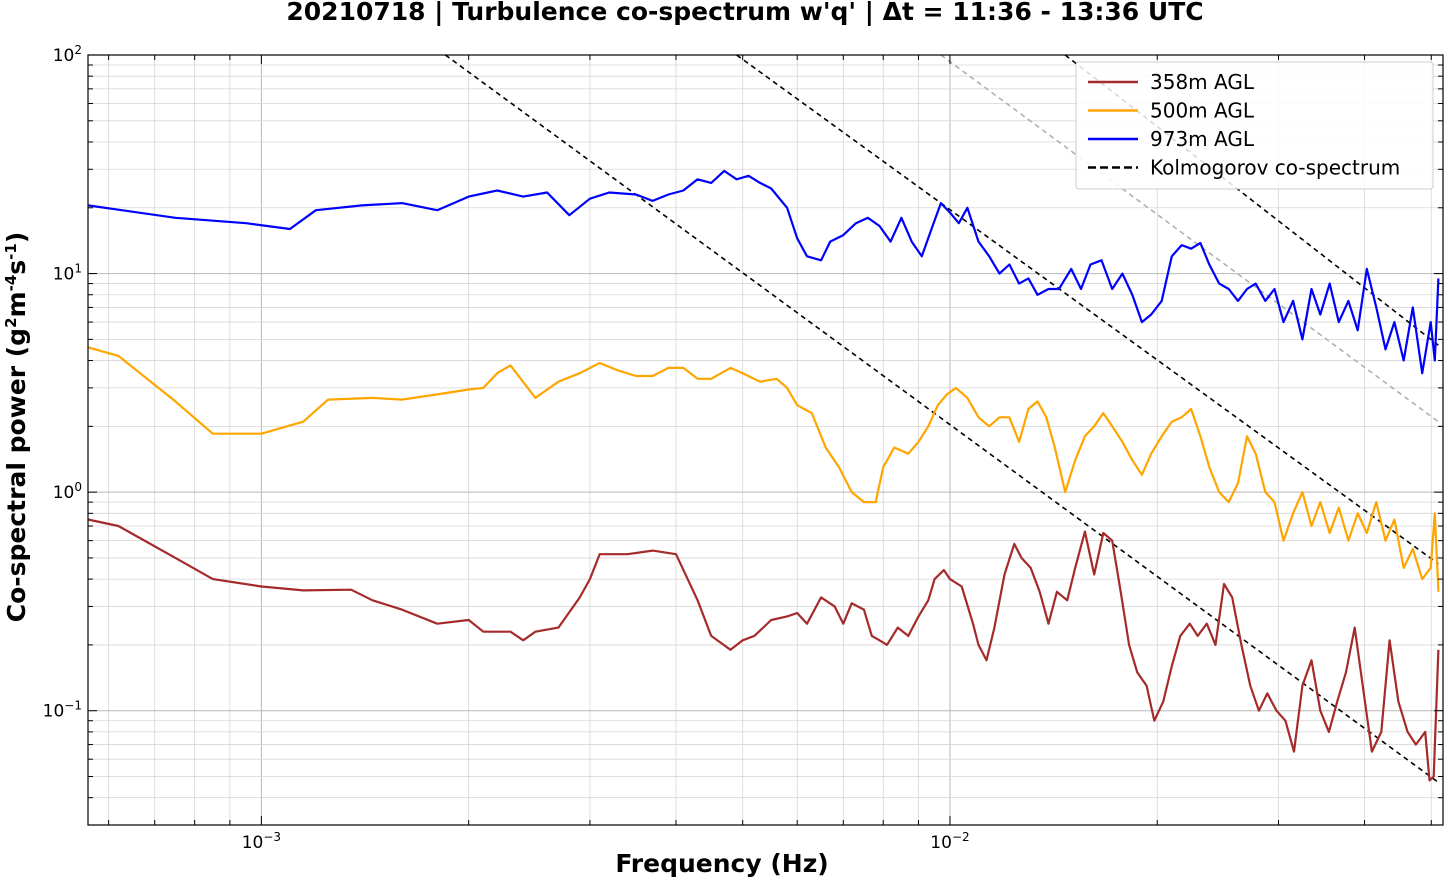 The image size is (1444, 880). I want to click on legend-label: 358m AGL, so click(1202, 82).